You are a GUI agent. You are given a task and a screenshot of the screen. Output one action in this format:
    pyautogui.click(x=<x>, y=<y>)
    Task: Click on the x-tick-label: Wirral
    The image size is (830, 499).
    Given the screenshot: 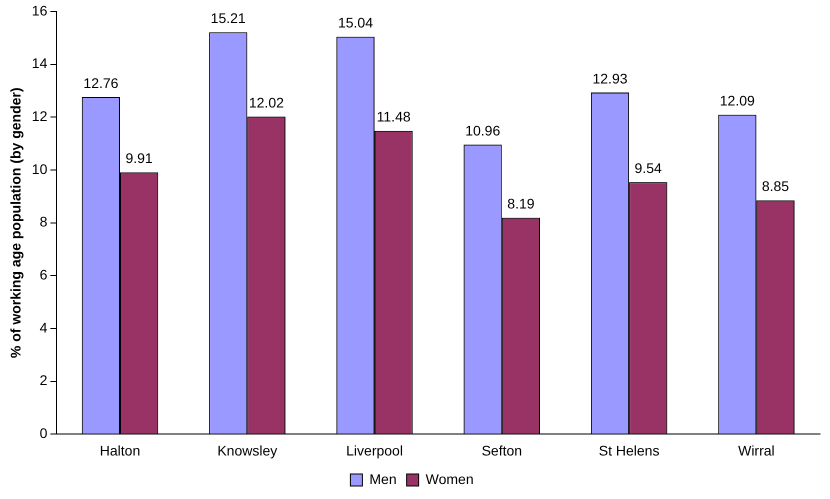 What is the action you would take?
    pyautogui.click(x=756, y=450)
    